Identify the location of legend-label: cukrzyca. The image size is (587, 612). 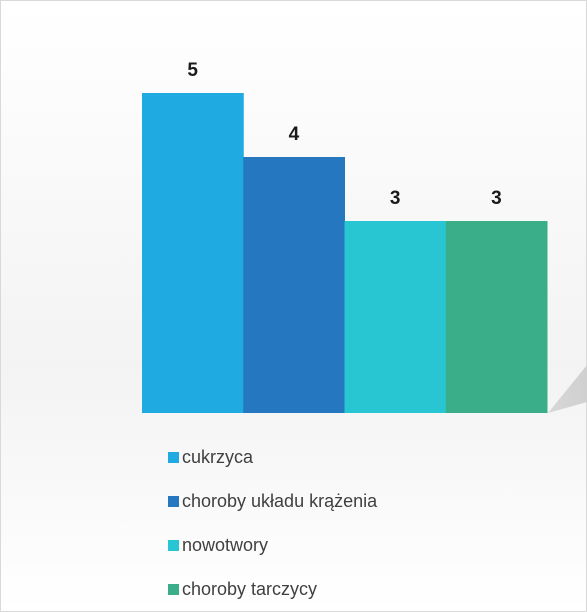
(218, 457).